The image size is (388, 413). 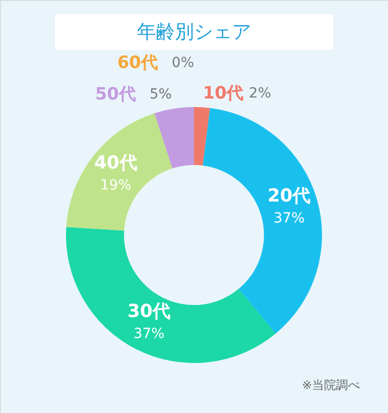 What do you see at coordinates (289, 195) in the screenshot?
I see `slice-label: 20代` at bounding box center [289, 195].